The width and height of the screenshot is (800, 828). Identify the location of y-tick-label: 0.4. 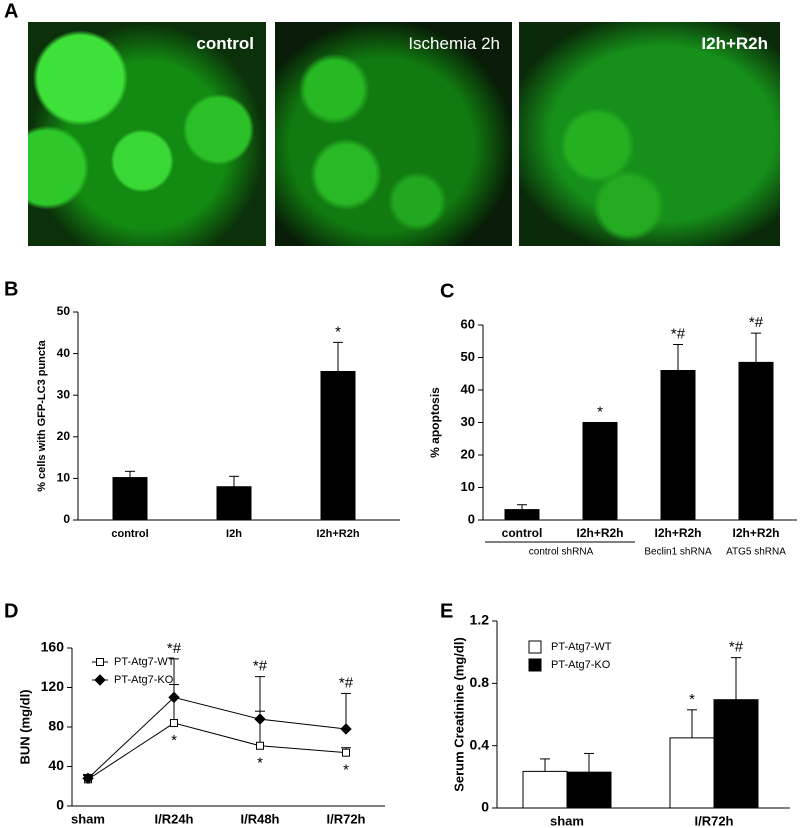
(480, 744).